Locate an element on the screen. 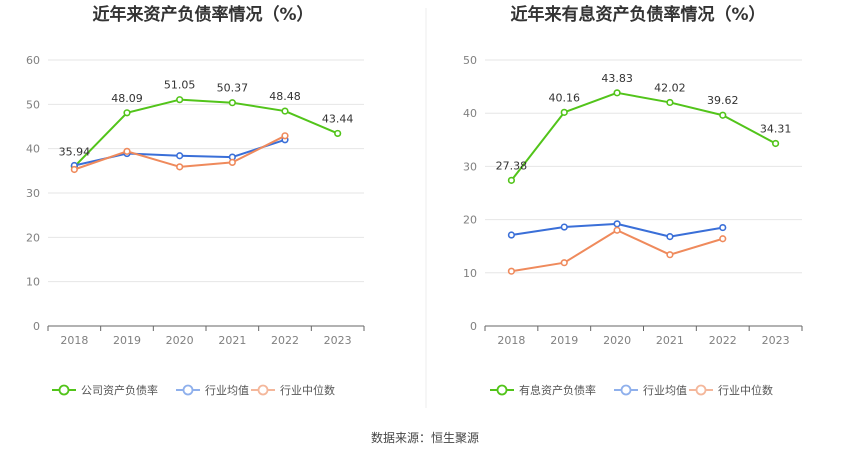  data-label: 43.44 is located at coordinates (338, 118).